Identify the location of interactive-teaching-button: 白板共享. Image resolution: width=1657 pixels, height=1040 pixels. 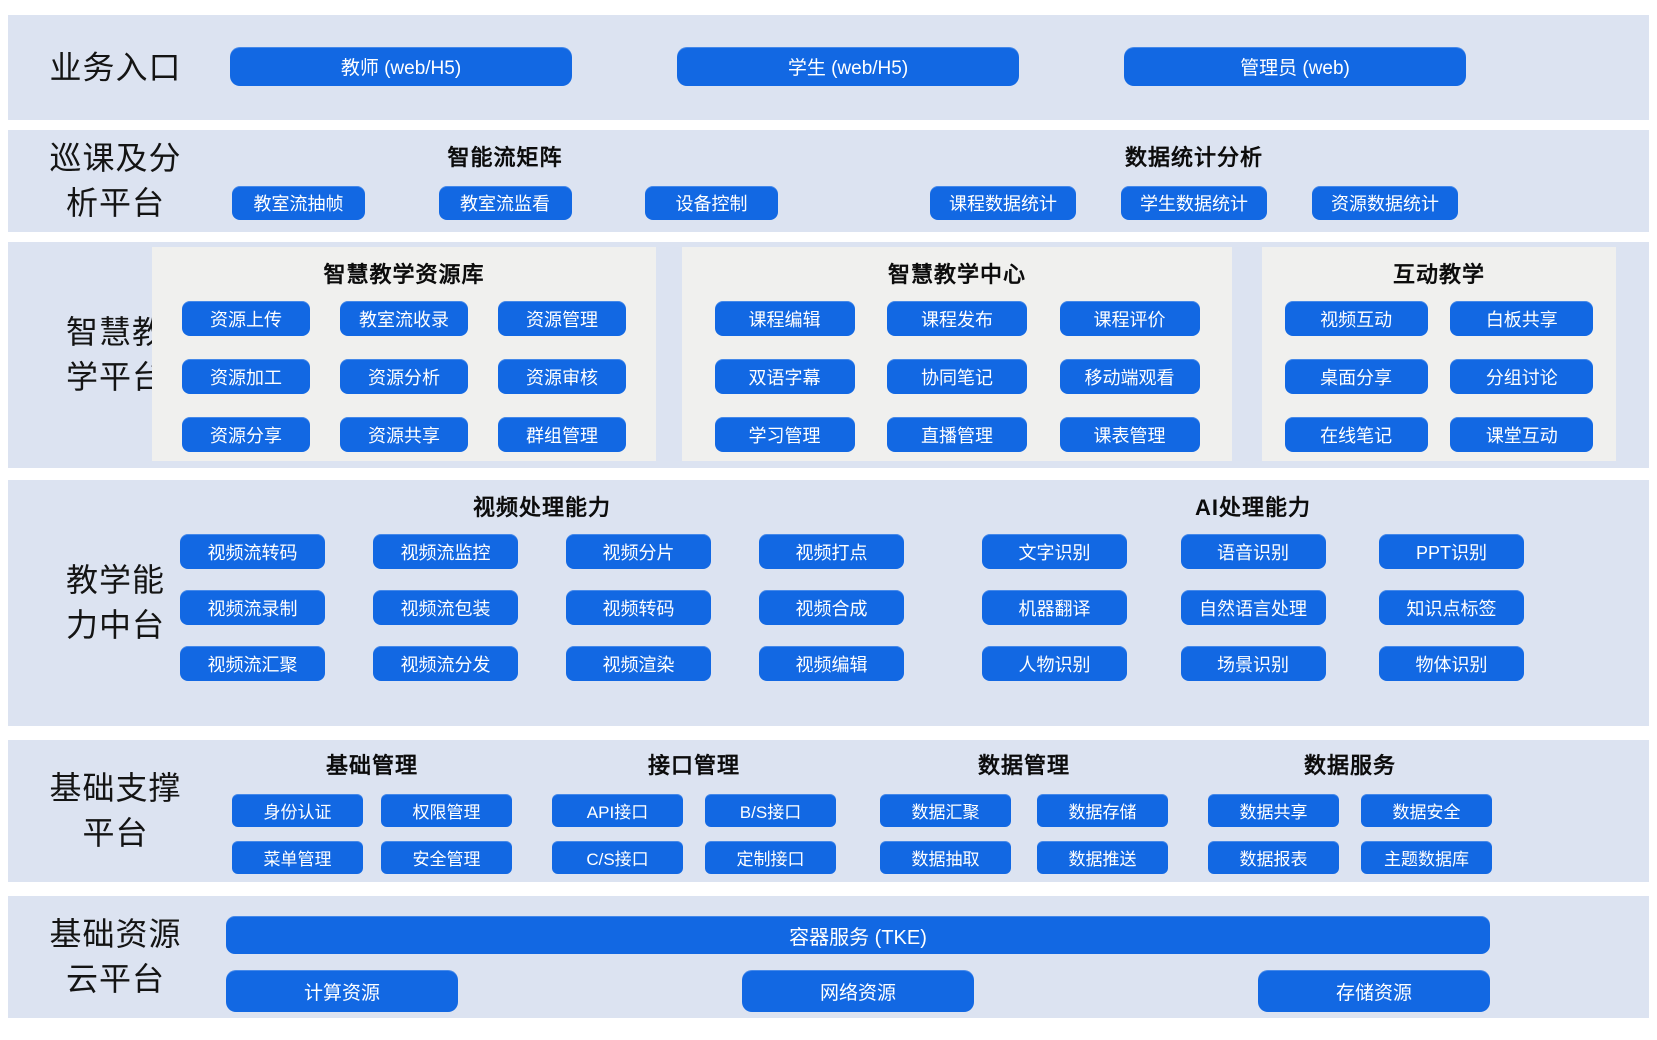
(1522, 318).